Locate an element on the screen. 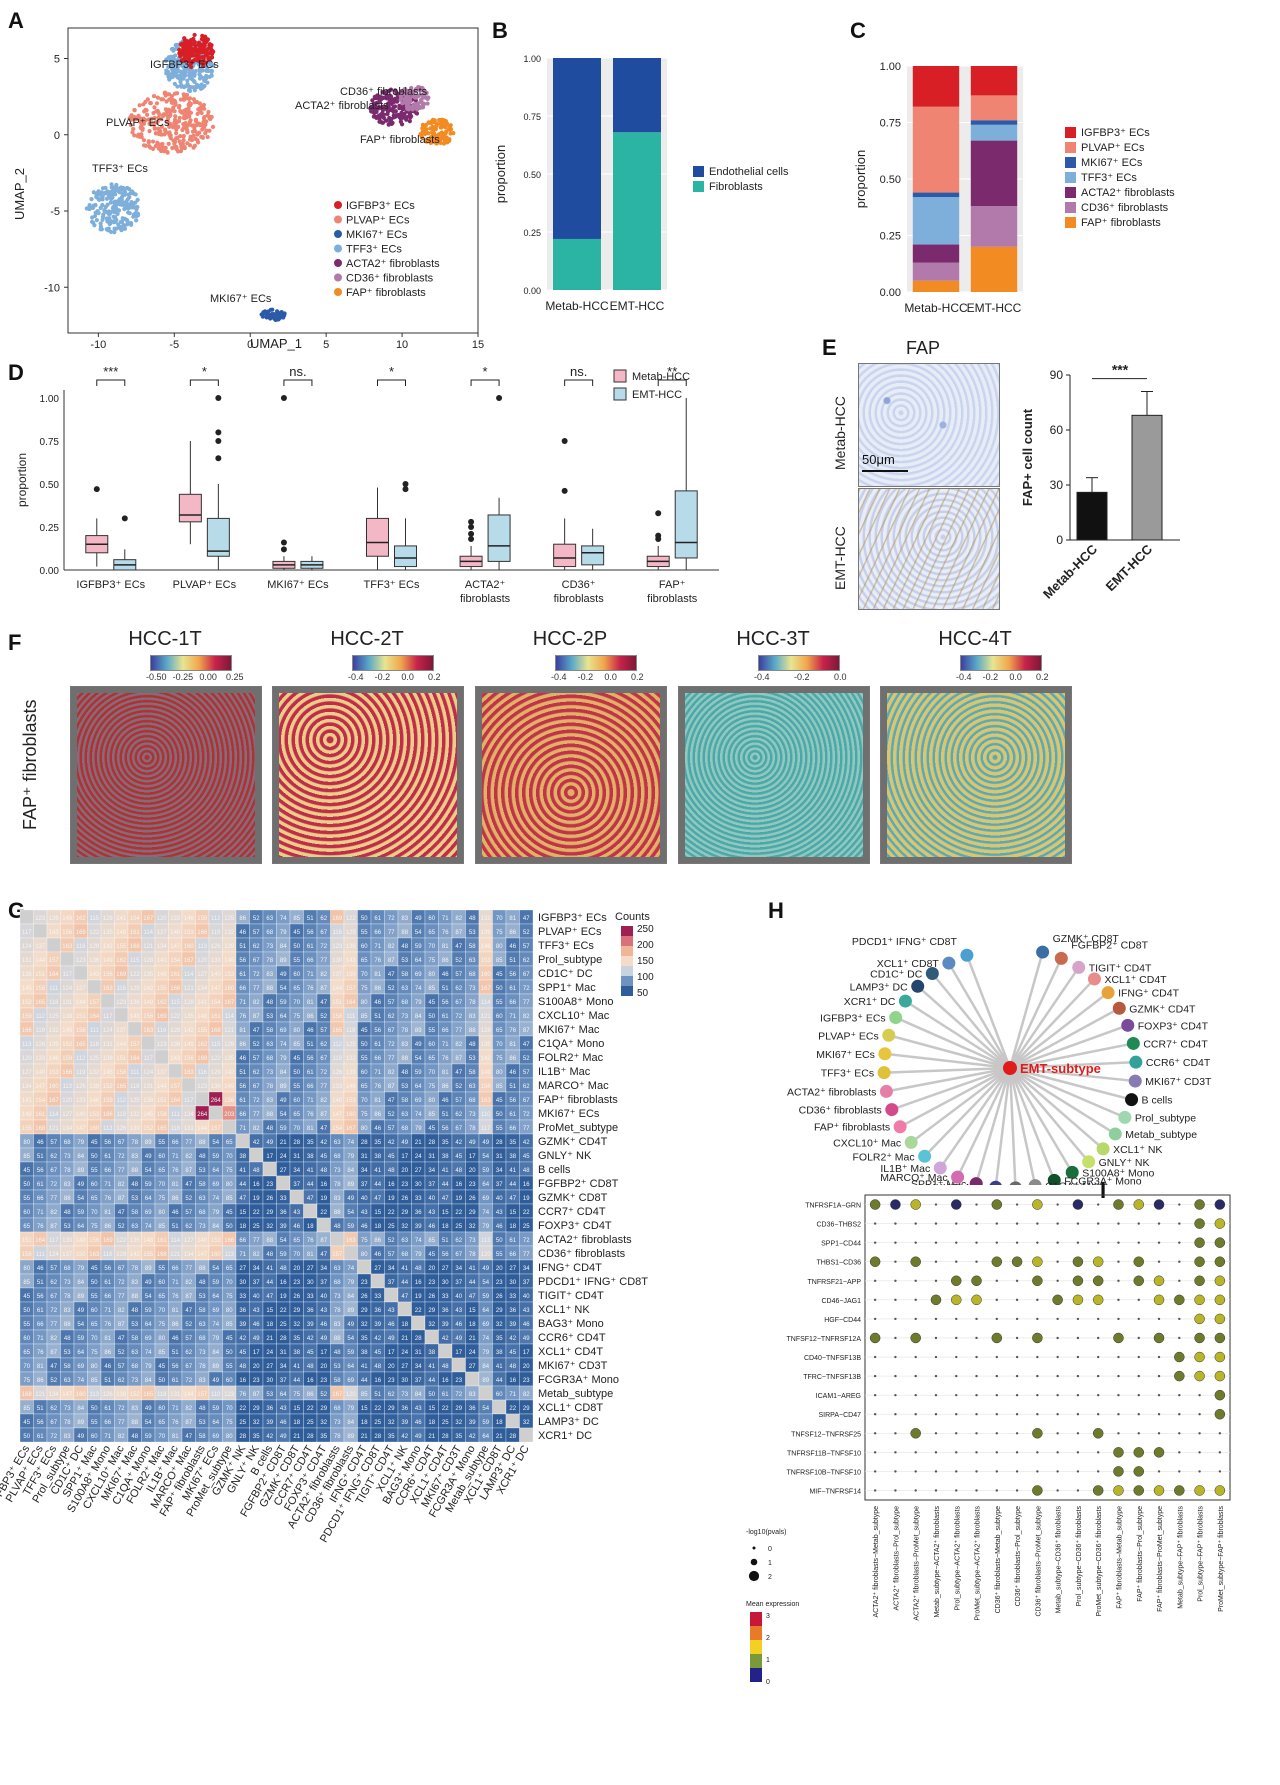 The height and width of the screenshot is (1785, 1280). heatmap-value: 47 is located at coordinates (242, 1199).